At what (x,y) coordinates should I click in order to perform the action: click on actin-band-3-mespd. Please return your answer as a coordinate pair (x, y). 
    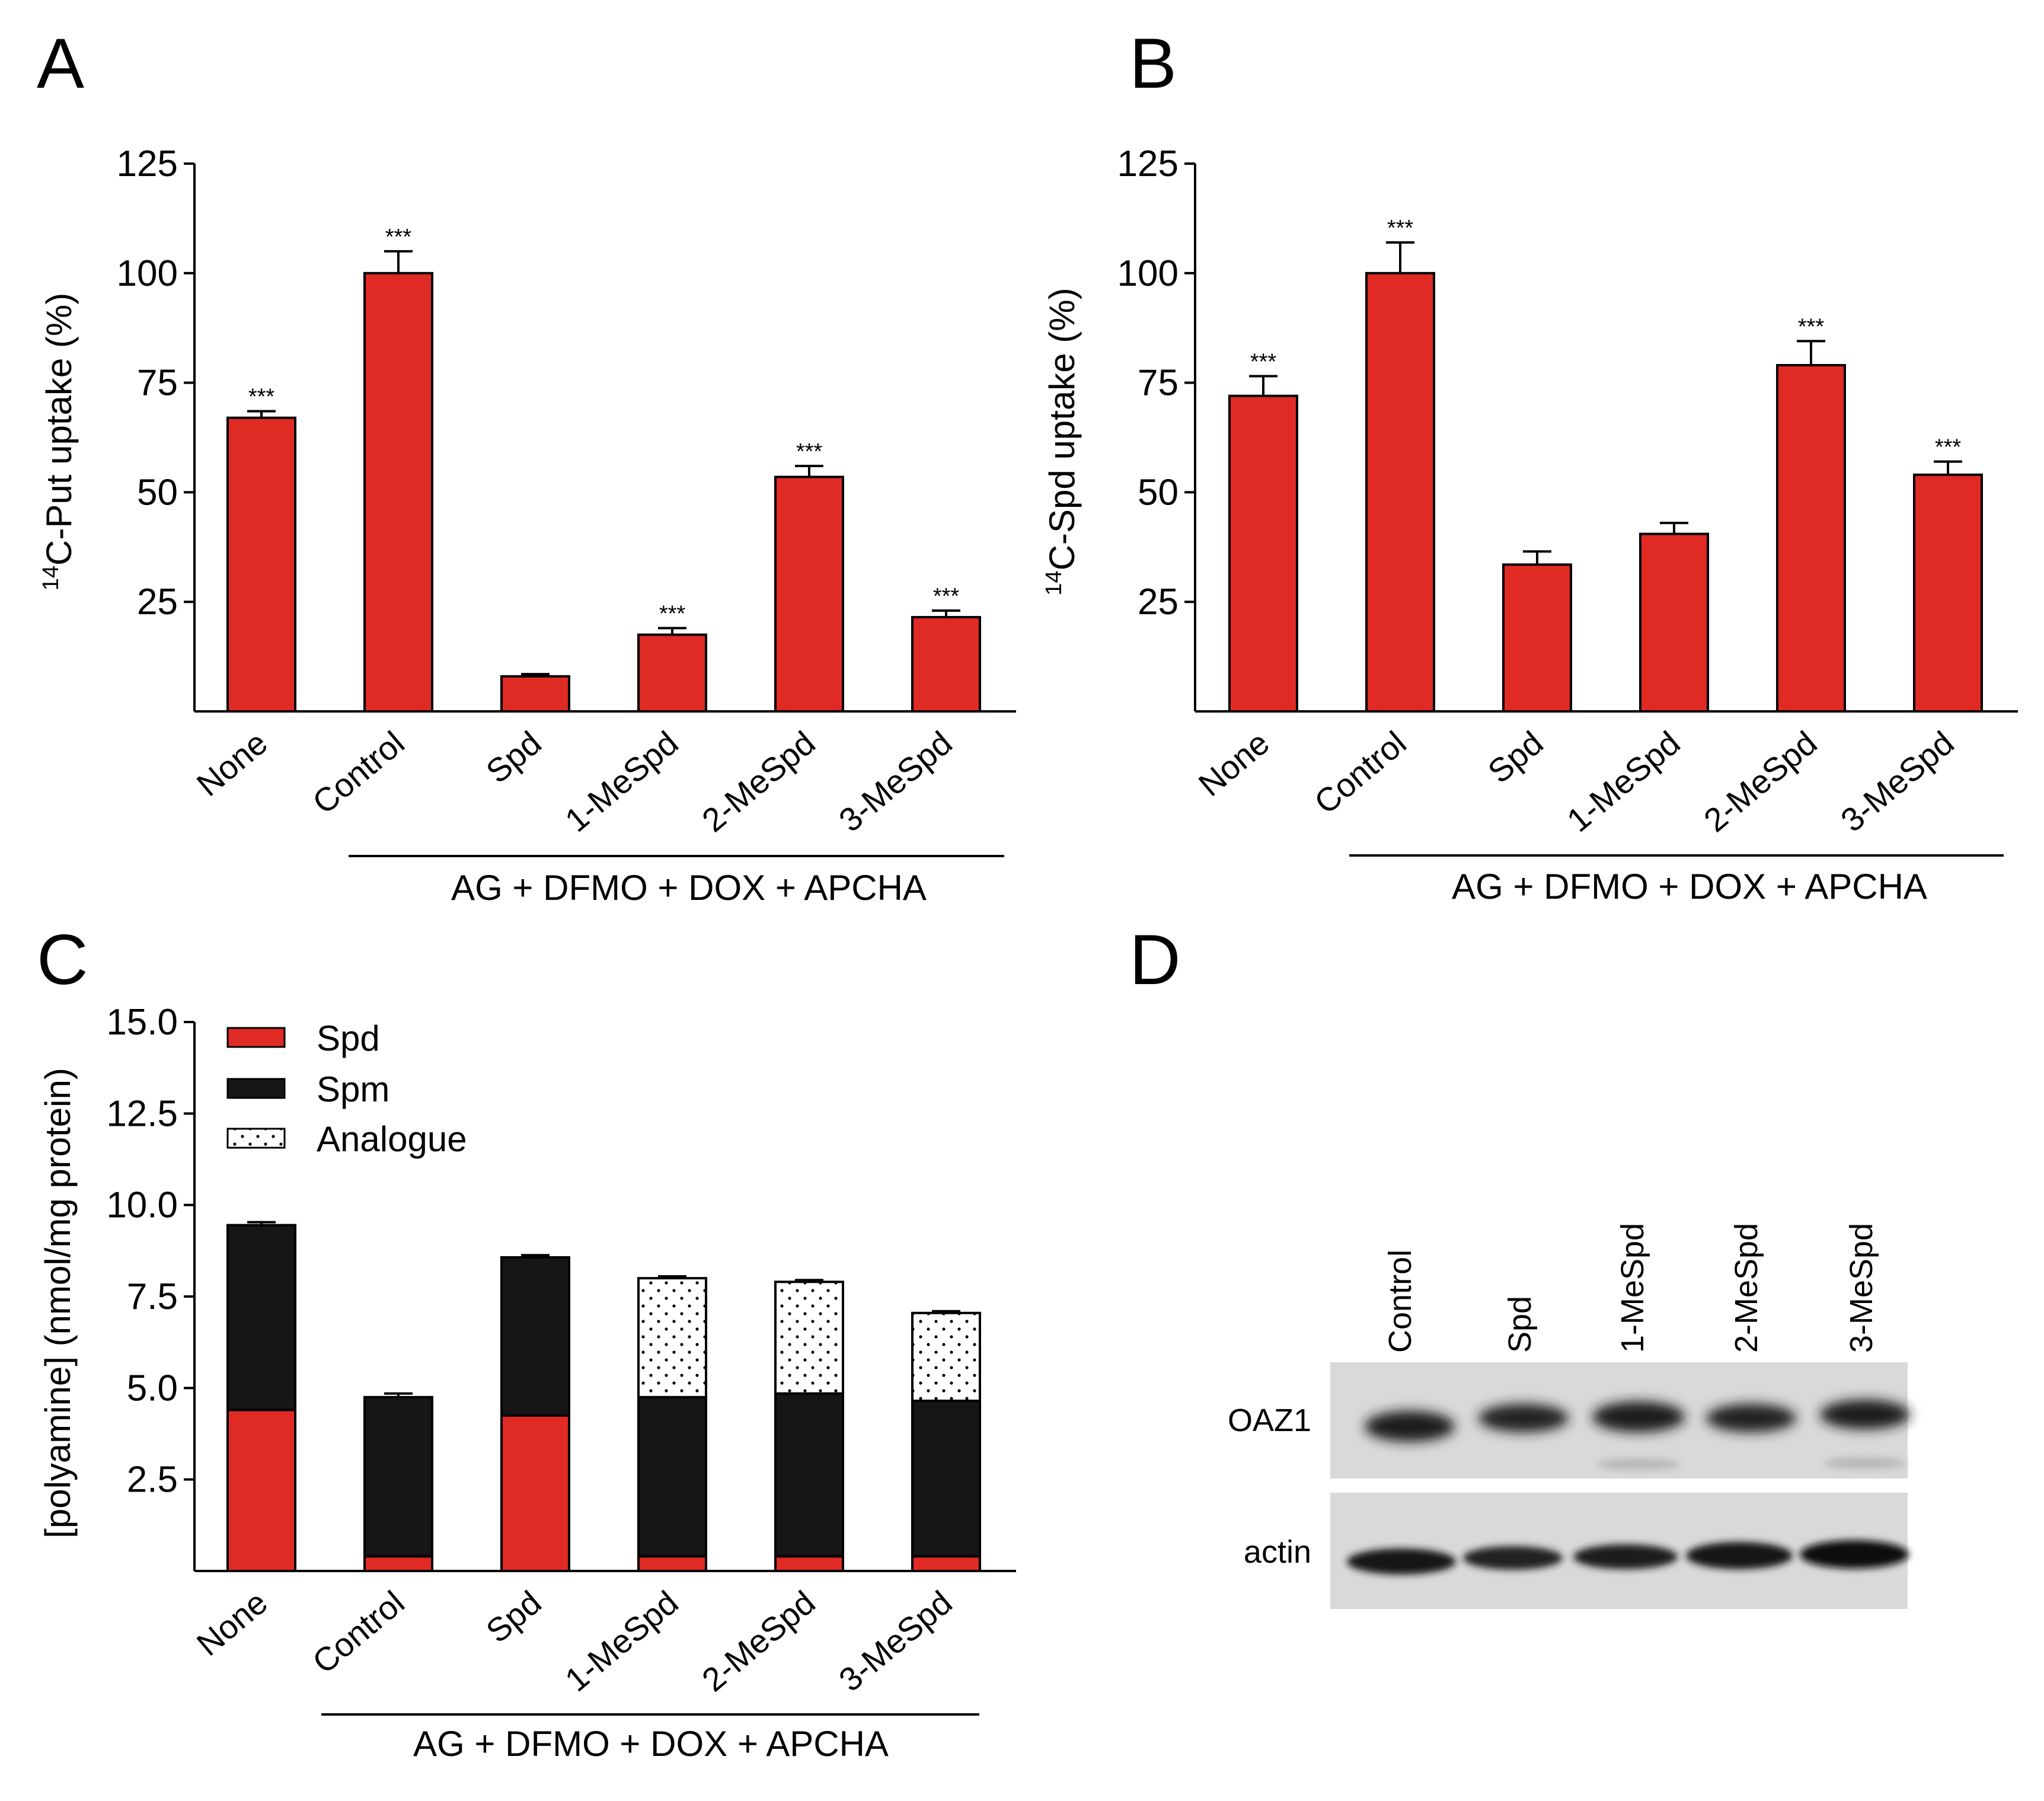
    Looking at the image, I should click on (1854, 1555).